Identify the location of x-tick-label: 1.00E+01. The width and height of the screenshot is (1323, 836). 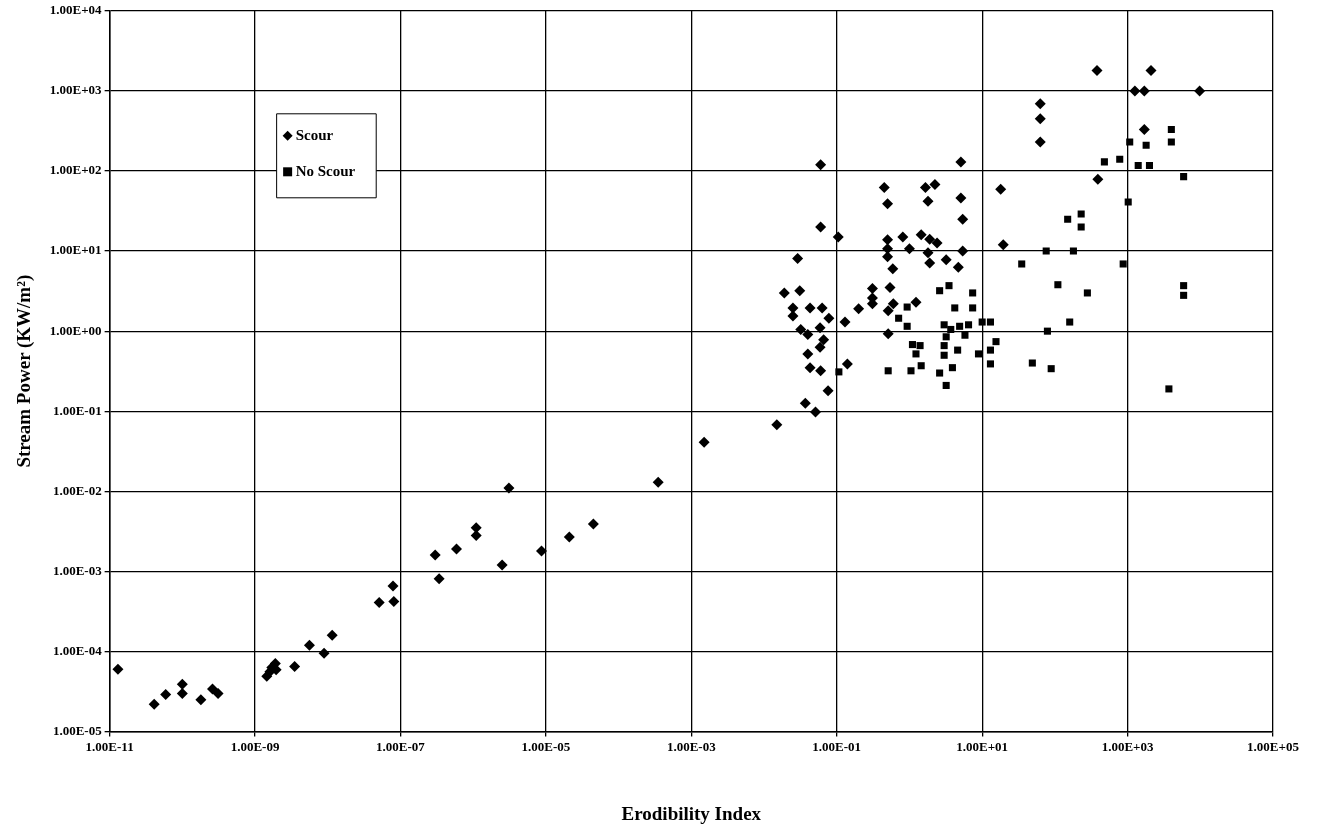
(982, 746).